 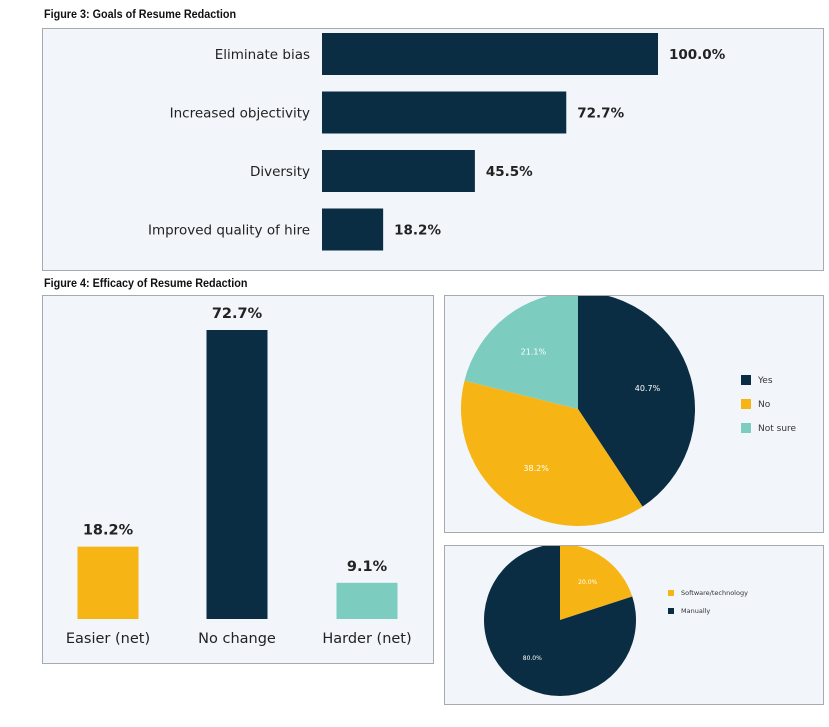 What do you see at coordinates (366, 639) in the screenshot?
I see `efficacy-category-2: Harder (net)` at bounding box center [366, 639].